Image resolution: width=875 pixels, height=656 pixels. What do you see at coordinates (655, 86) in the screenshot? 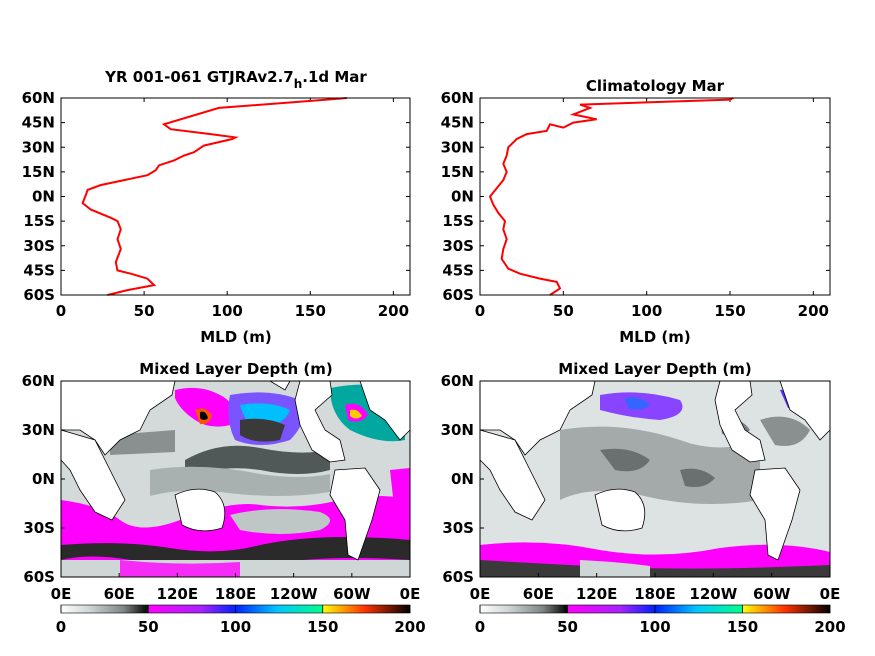
I see `panel-title-climatology: Climatology Mar` at bounding box center [655, 86].